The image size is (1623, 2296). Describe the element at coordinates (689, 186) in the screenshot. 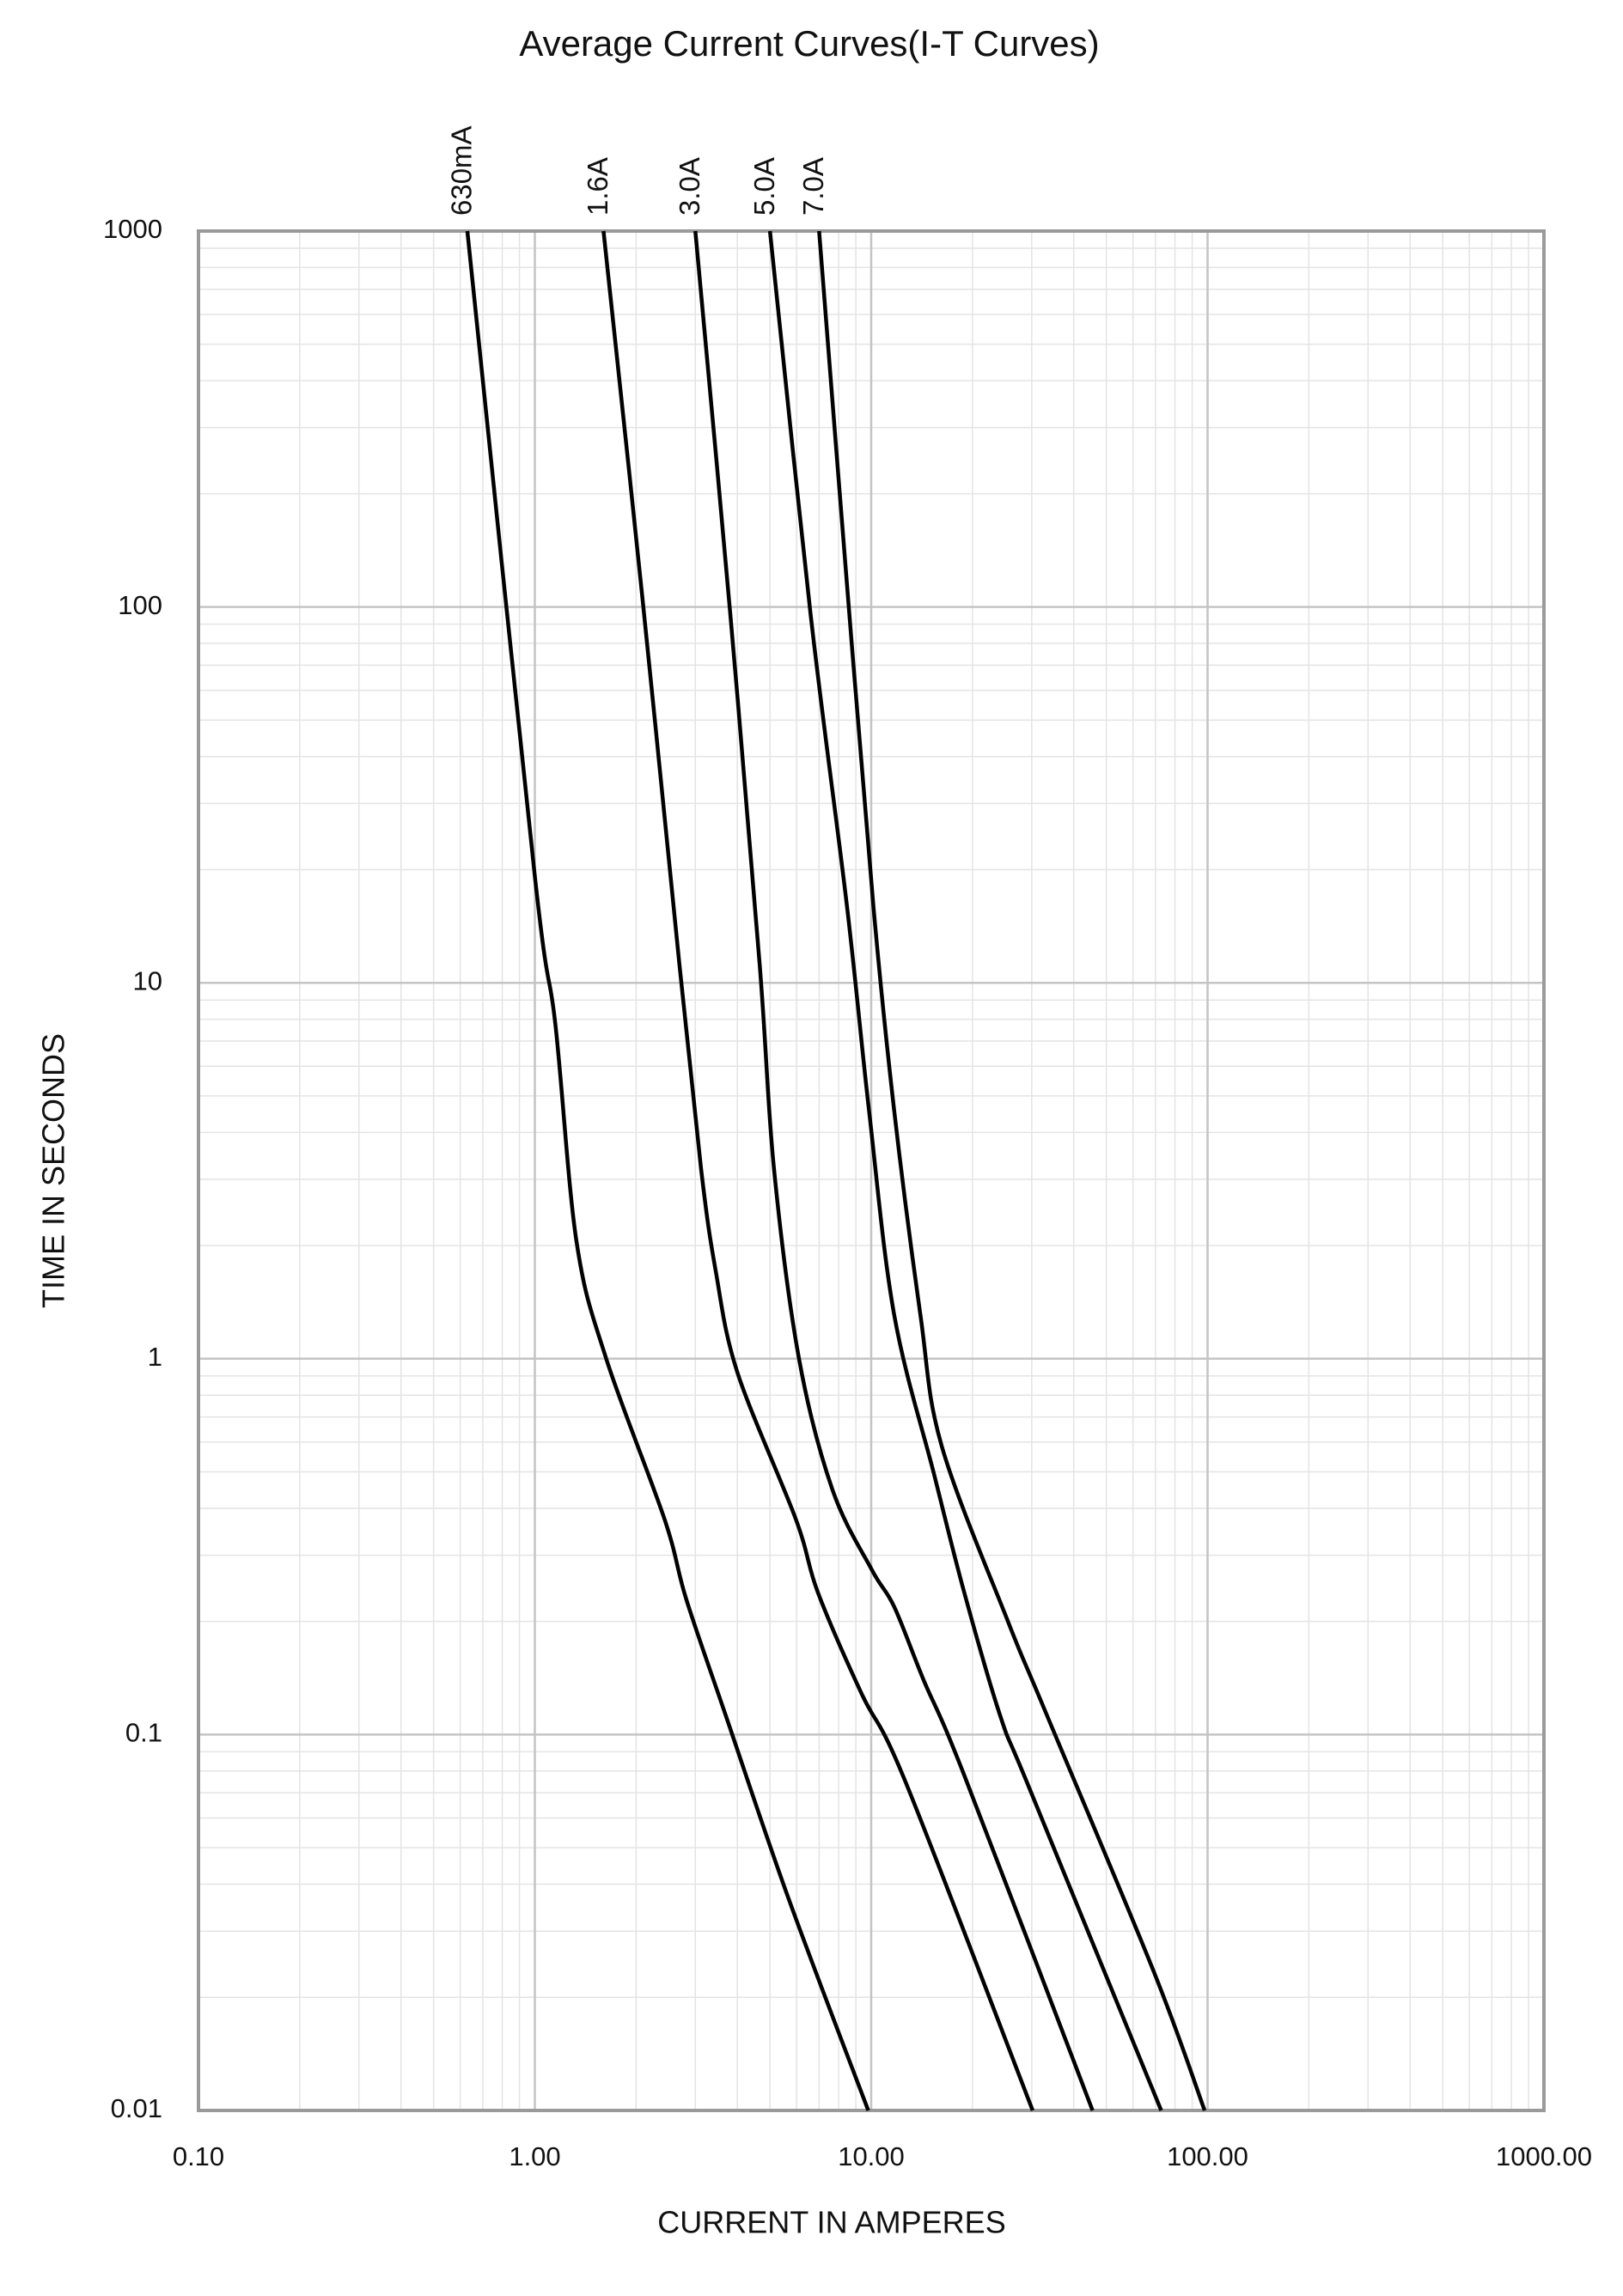

I see `series-label: 3.0A` at that location.